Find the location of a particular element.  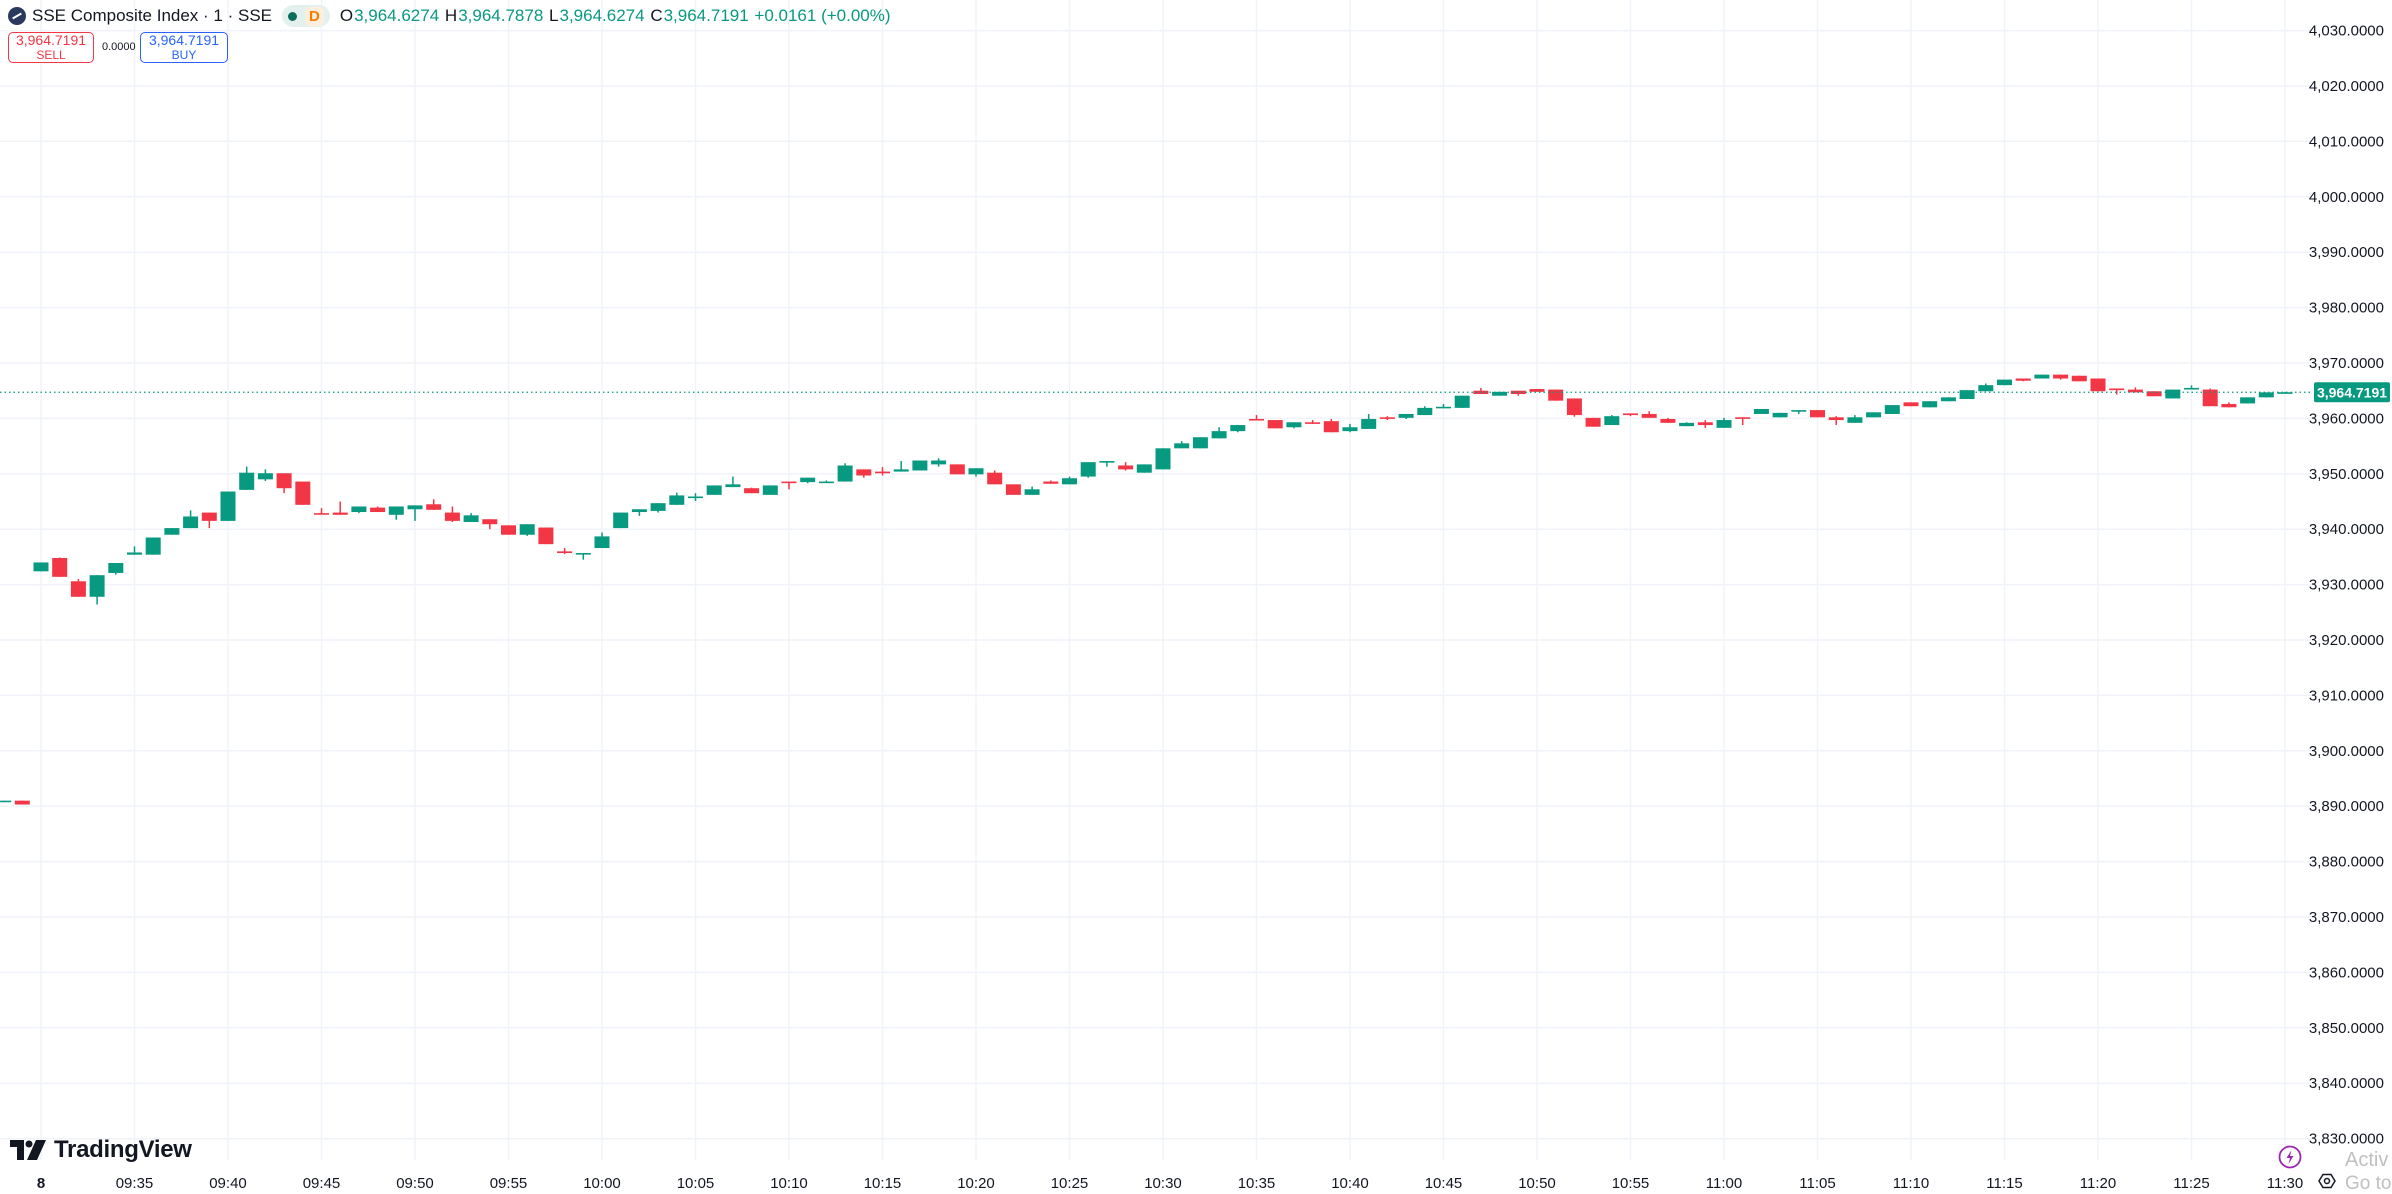

market-status: D is located at coordinates (306, 16).